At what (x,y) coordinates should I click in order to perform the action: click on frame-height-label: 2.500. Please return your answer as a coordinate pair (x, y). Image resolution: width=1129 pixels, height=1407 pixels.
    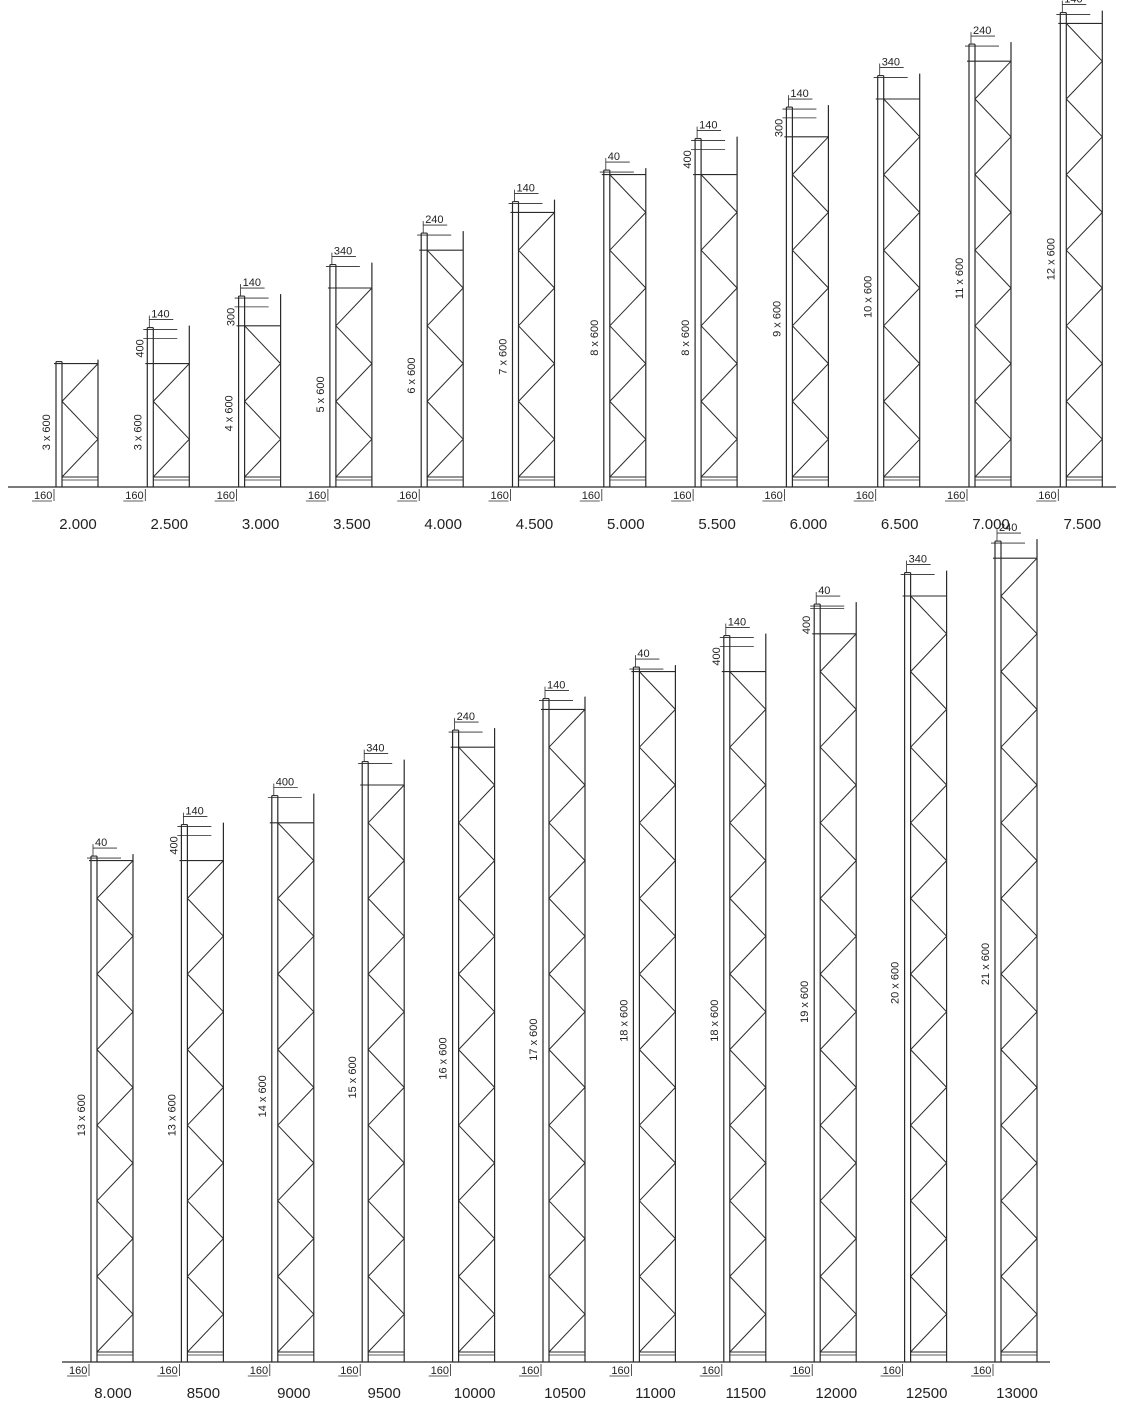
    Looking at the image, I should click on (170, 524).